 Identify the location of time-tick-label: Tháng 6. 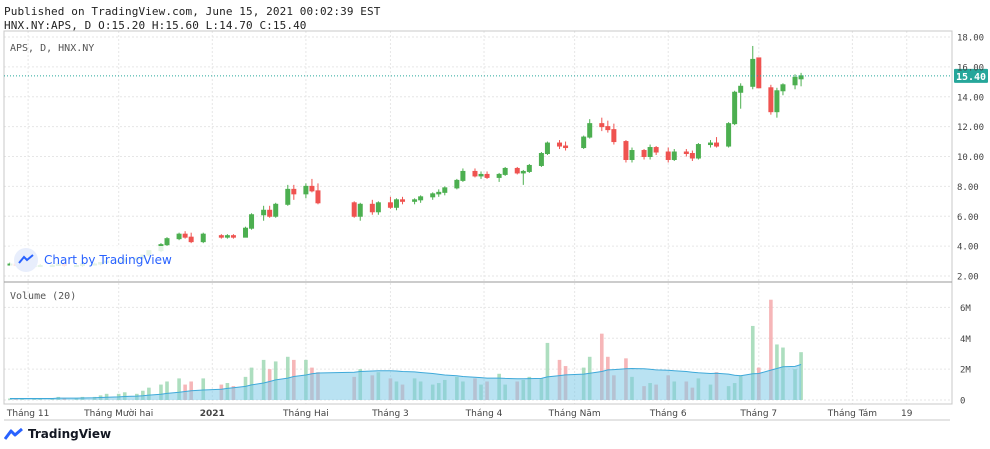
(668, 414).